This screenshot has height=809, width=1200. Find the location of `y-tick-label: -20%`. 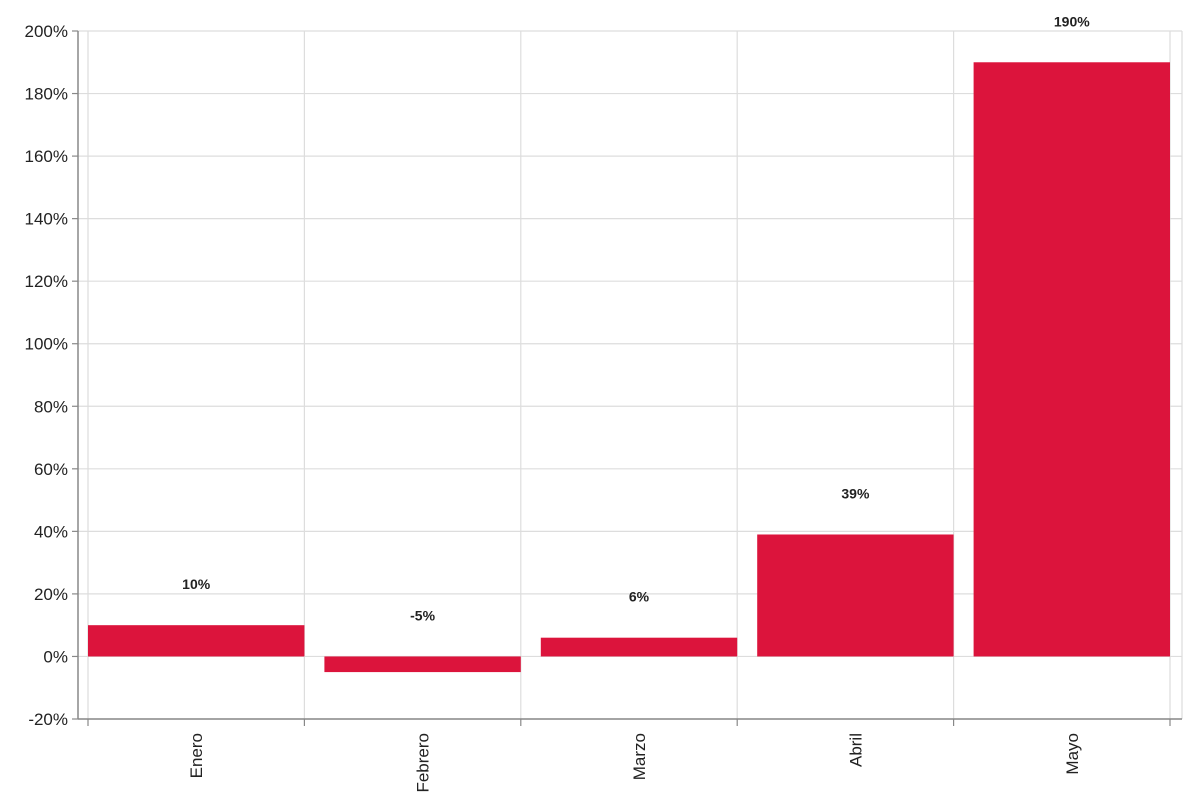

y-tick-label: -20% is located at coordinates (48, 719).